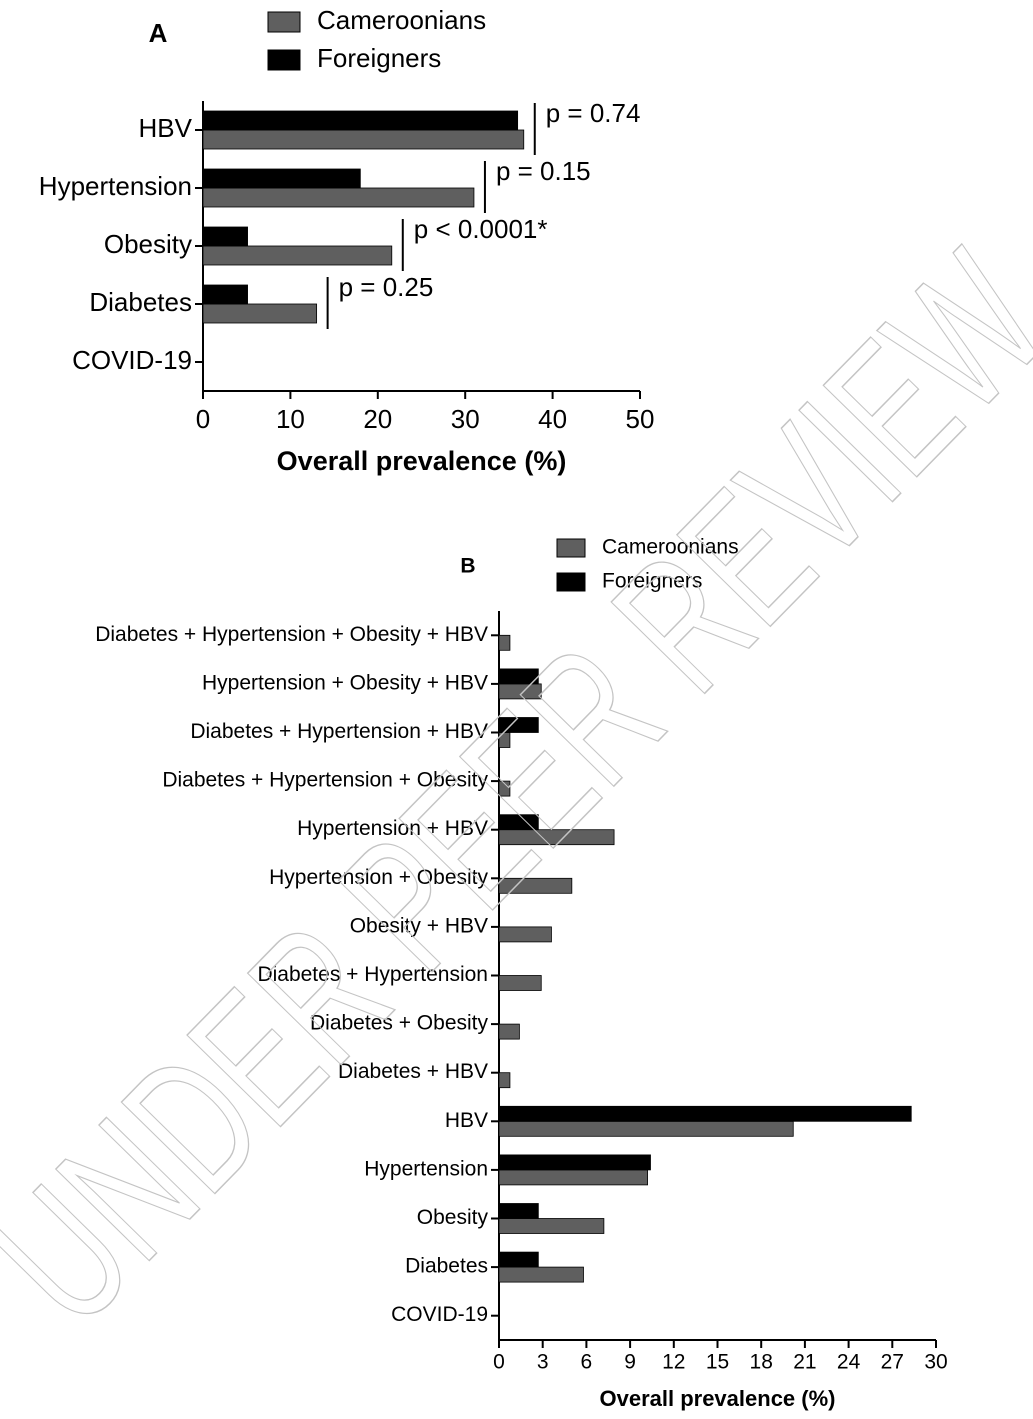 The image size is (1033, 1419). Describe the element at coordinates (419, 925) in the screenshot. I see `y-tick-label: Obesity + HBV` at that location.